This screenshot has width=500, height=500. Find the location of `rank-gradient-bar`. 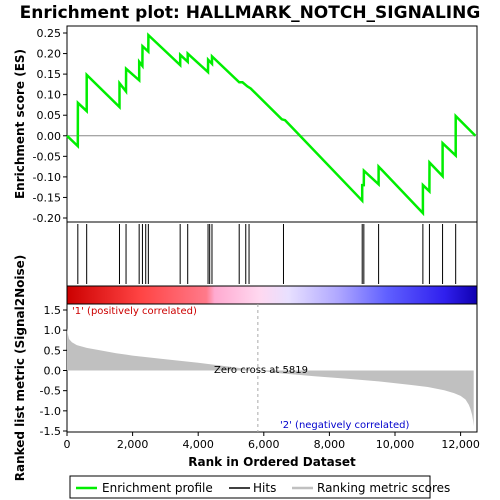

rank-gradient-bar is located at coordinates (272, 295).